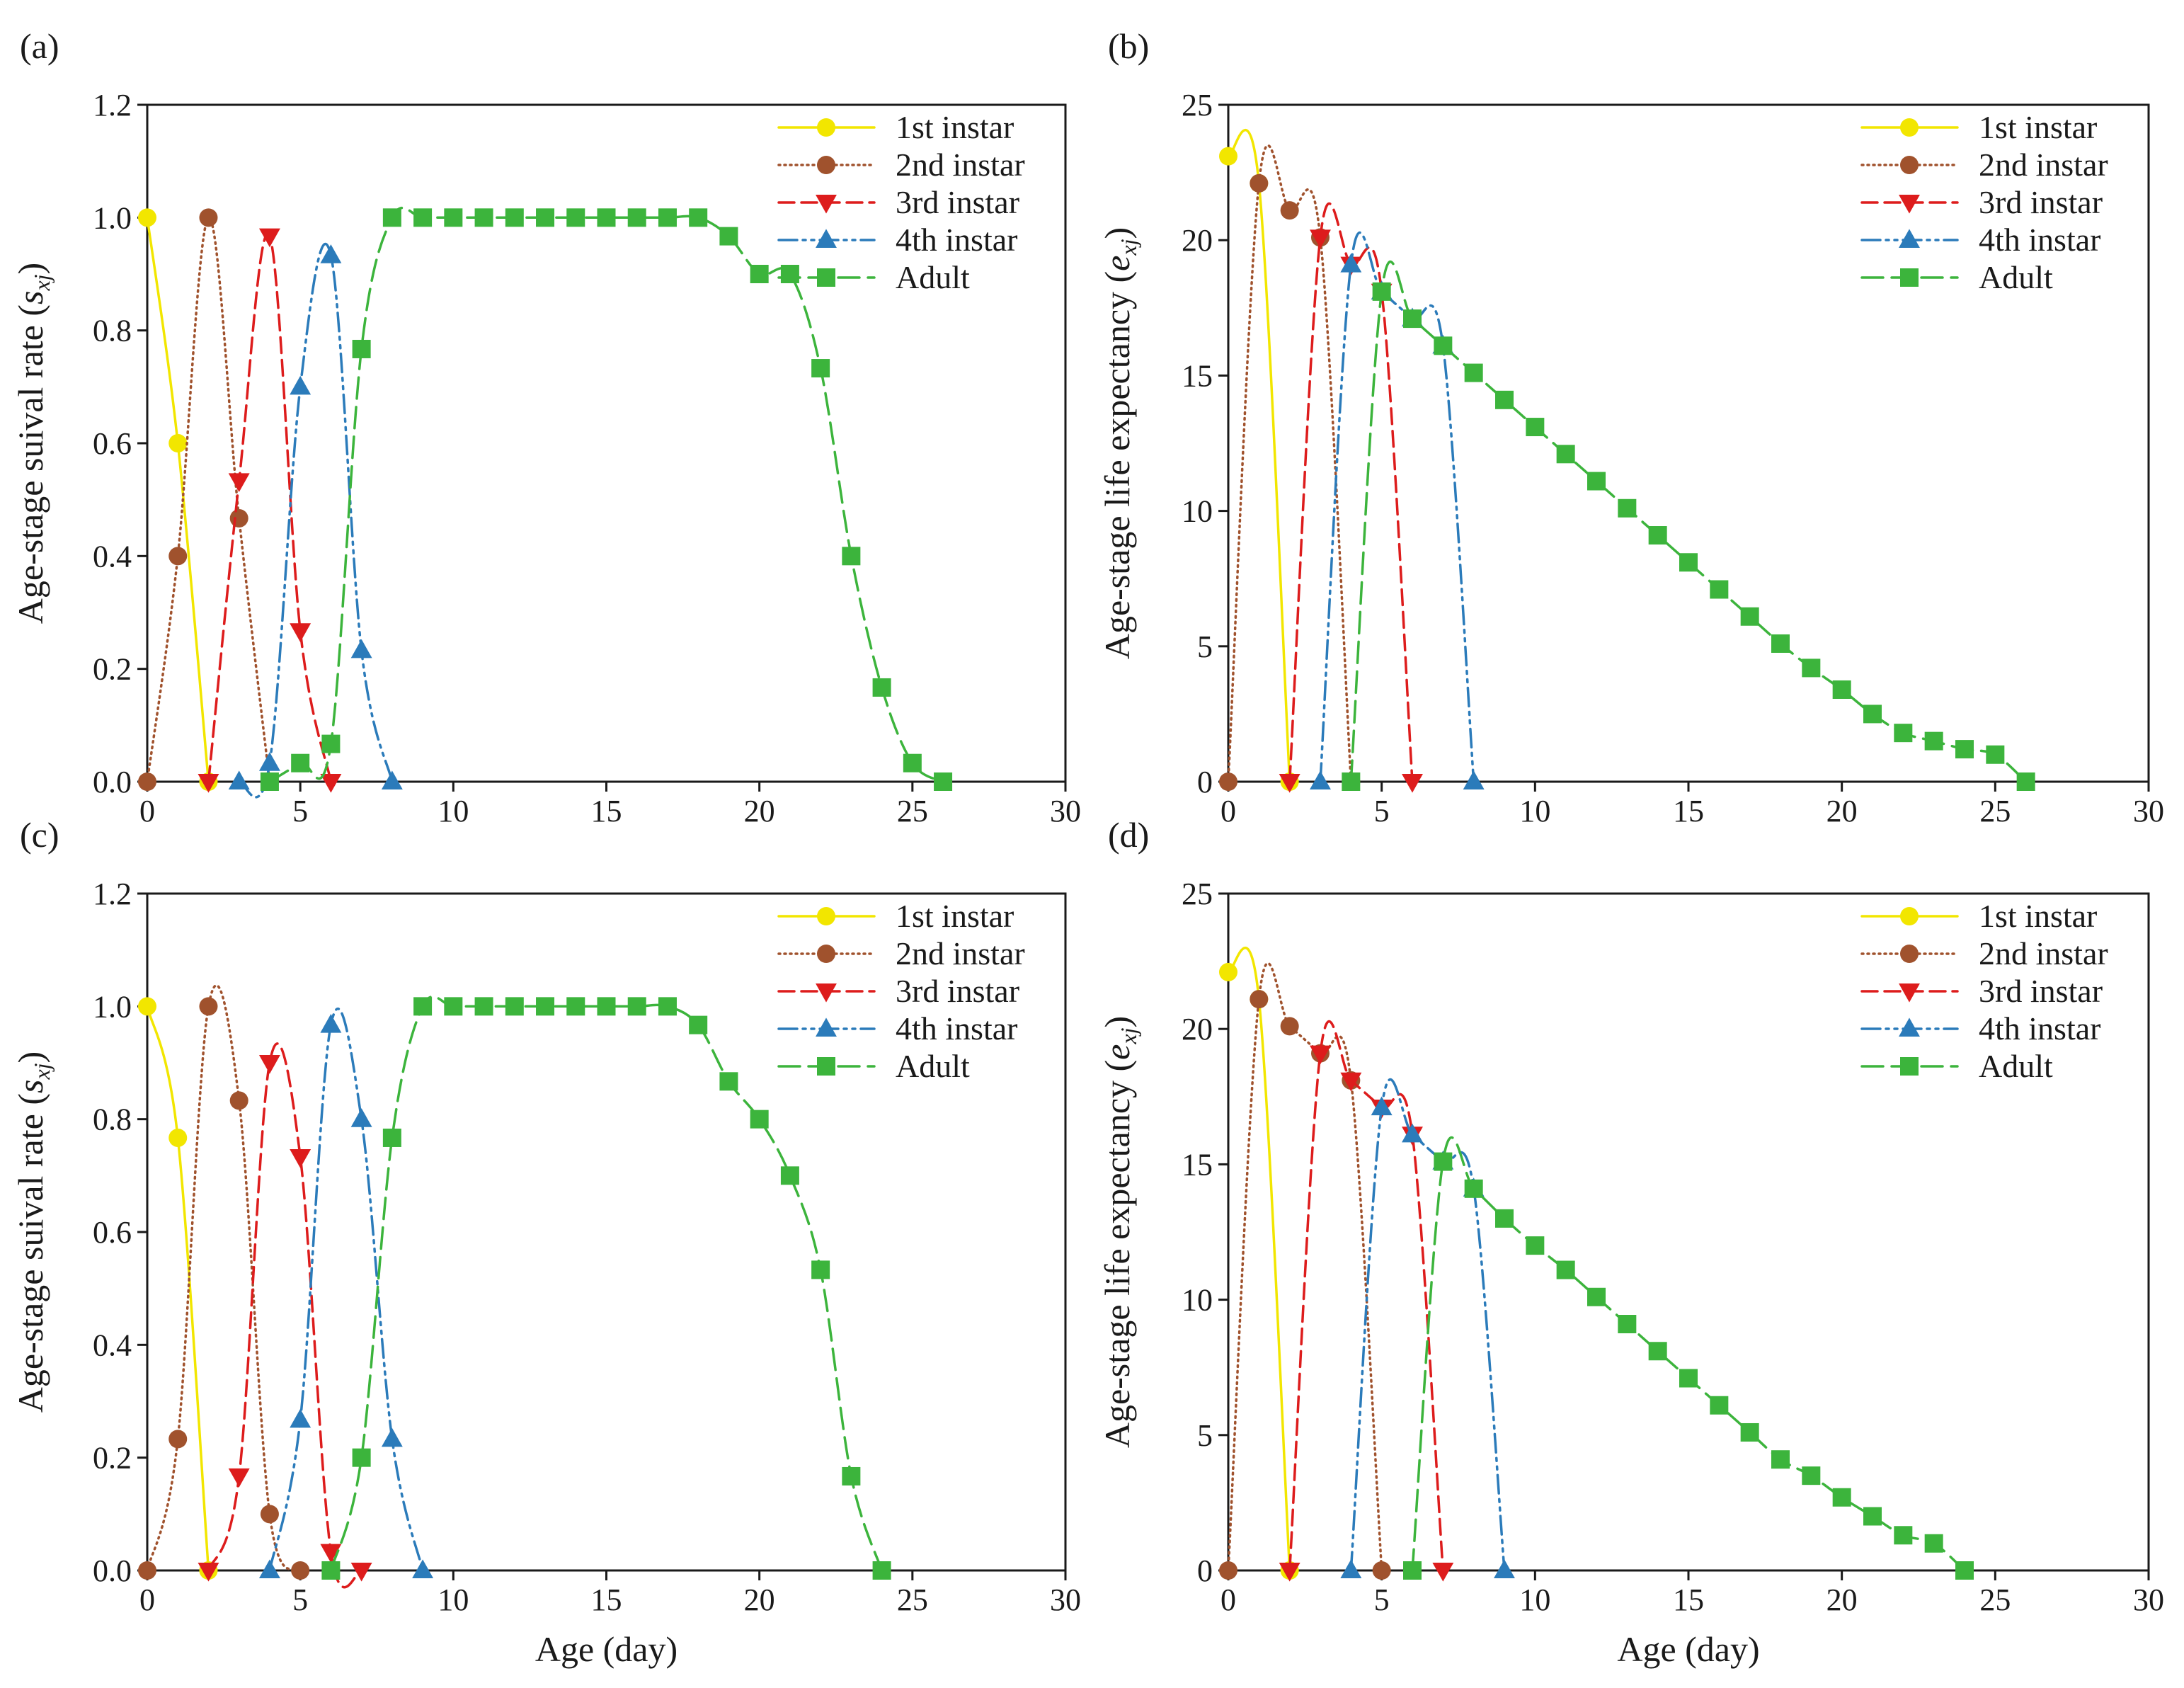  I want to click on panel-letter: (d), so click(1128, 835).